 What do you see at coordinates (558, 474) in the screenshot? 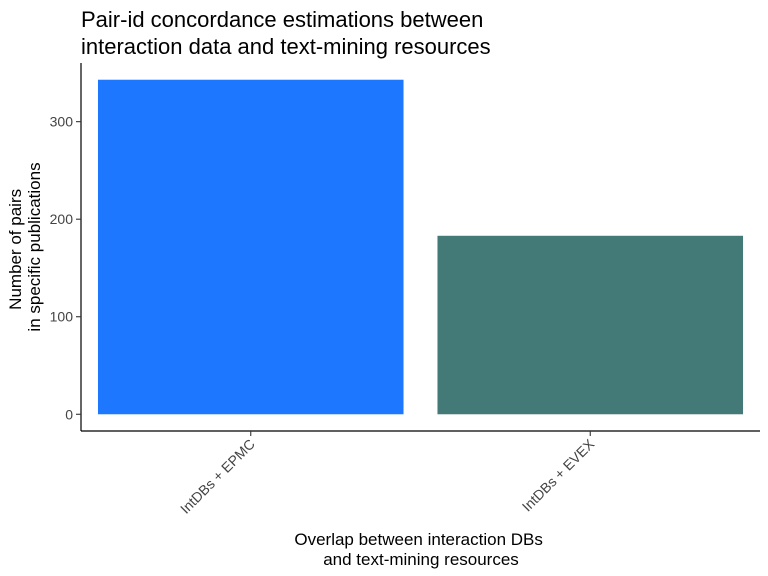
I see `x-tick-label-1: IntDBs + EVEX` at bounding box center [558, 474].